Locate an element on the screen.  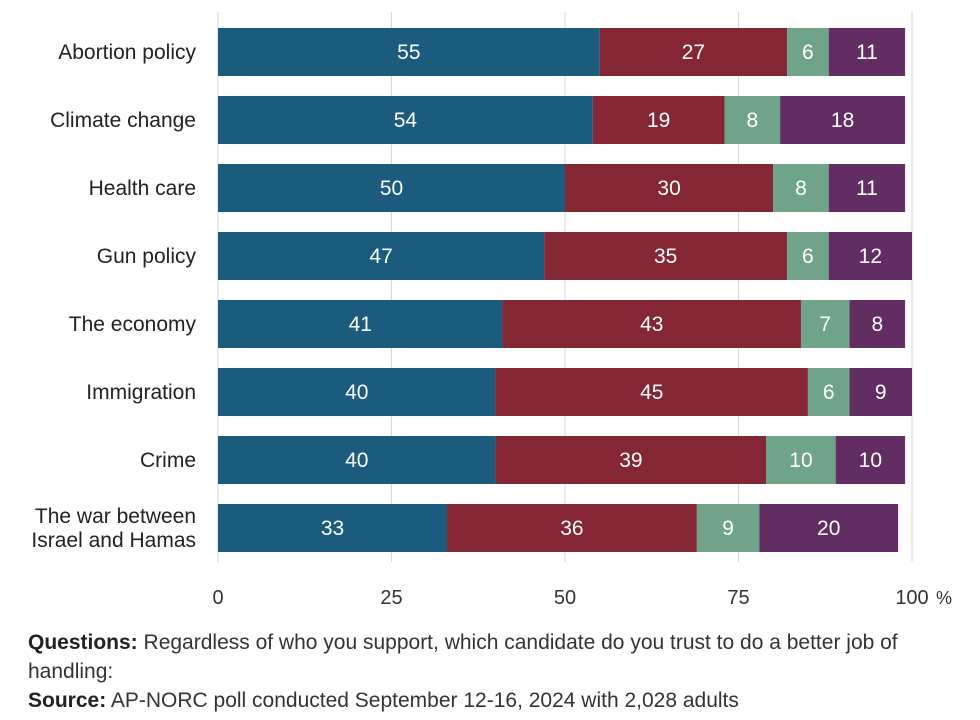
bar-value-label: 39 is located at coordinates (630, 460).